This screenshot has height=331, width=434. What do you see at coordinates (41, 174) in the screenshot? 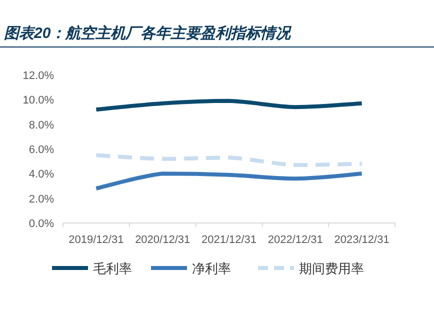
I see `ytick: 4.0%` at bounding box center [41, 174].